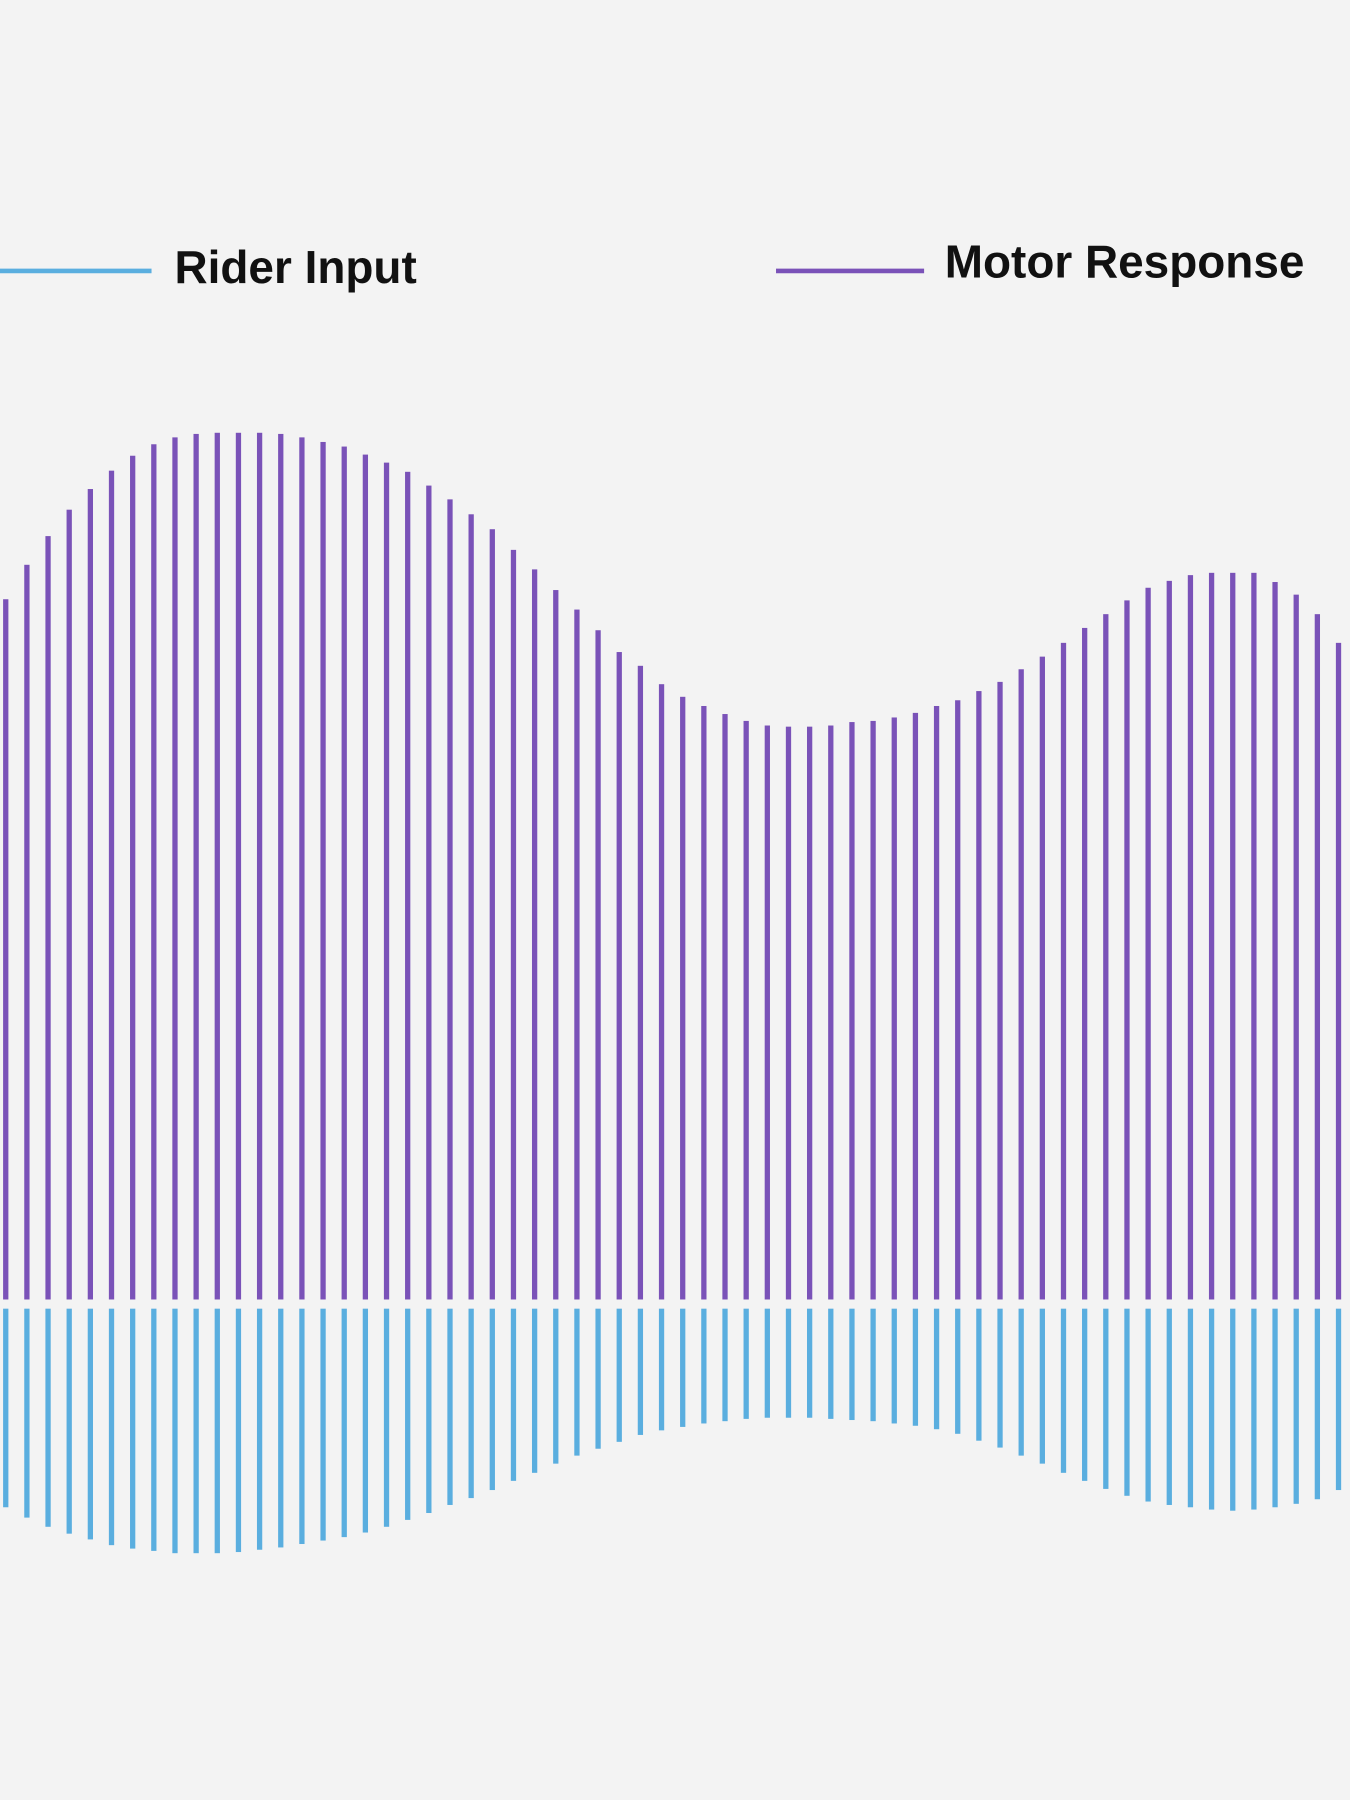  I want to click on legend-label: Motor Response, so click(1125, 261).